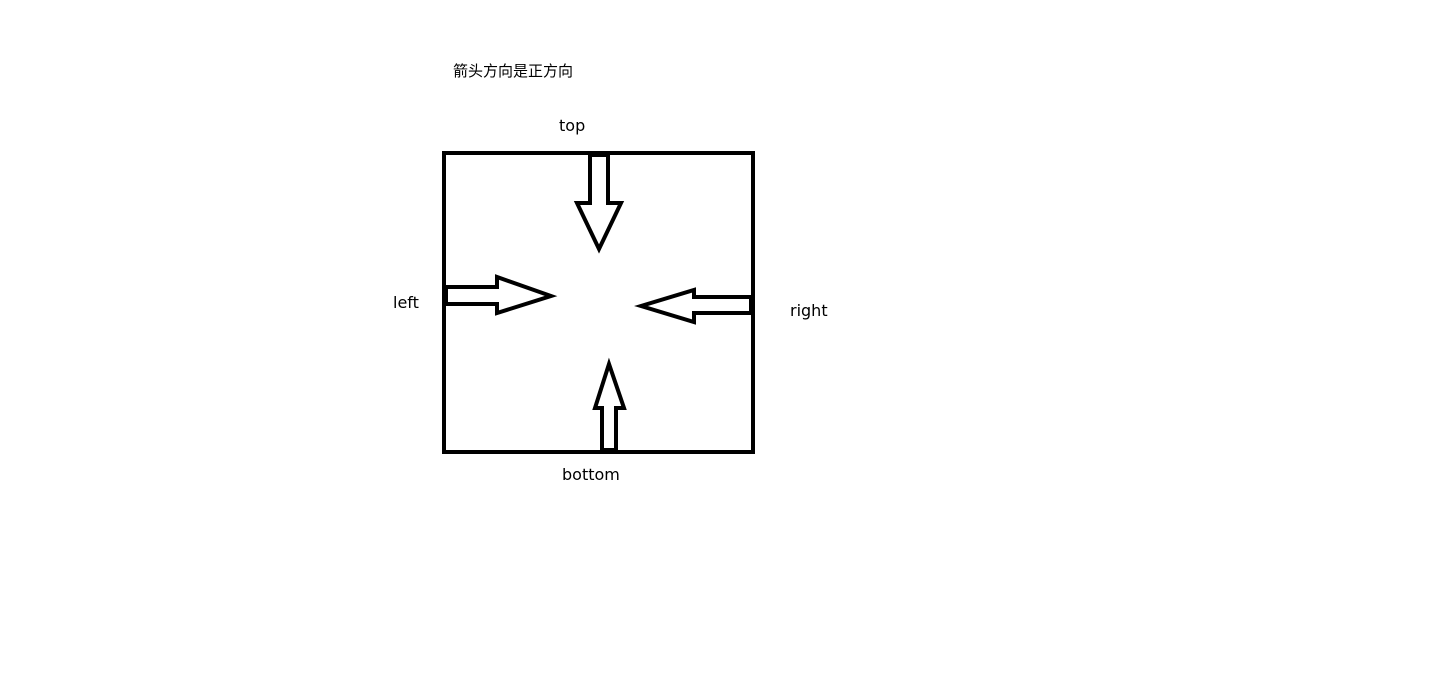 Image resolution: width=1448 pixels, height=691 pixels. I want to click on left-arrow, so click(501, 295).